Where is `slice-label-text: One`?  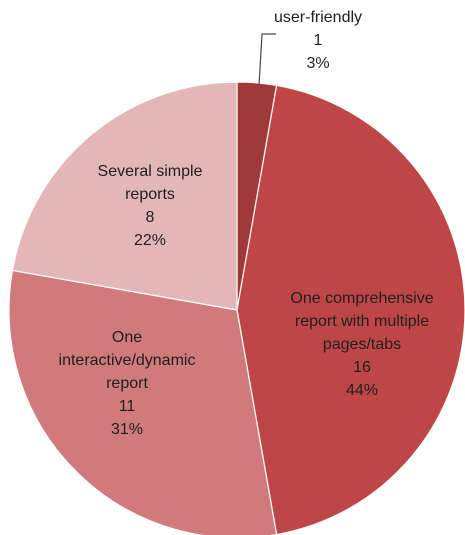 slice-label-text: One is located at coordinates (127, 337).